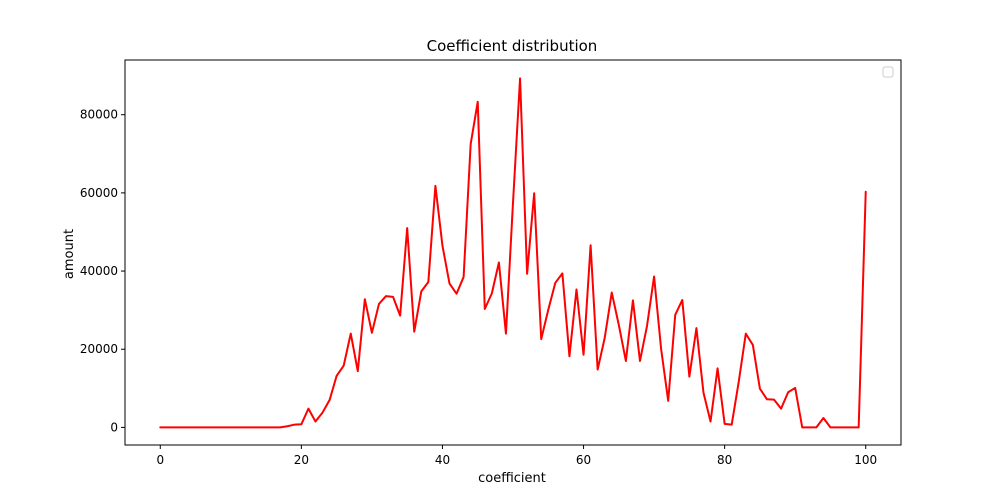  Describe the element at coordinates (888, 72) in the screenshot. I see `legend-box` at that location.